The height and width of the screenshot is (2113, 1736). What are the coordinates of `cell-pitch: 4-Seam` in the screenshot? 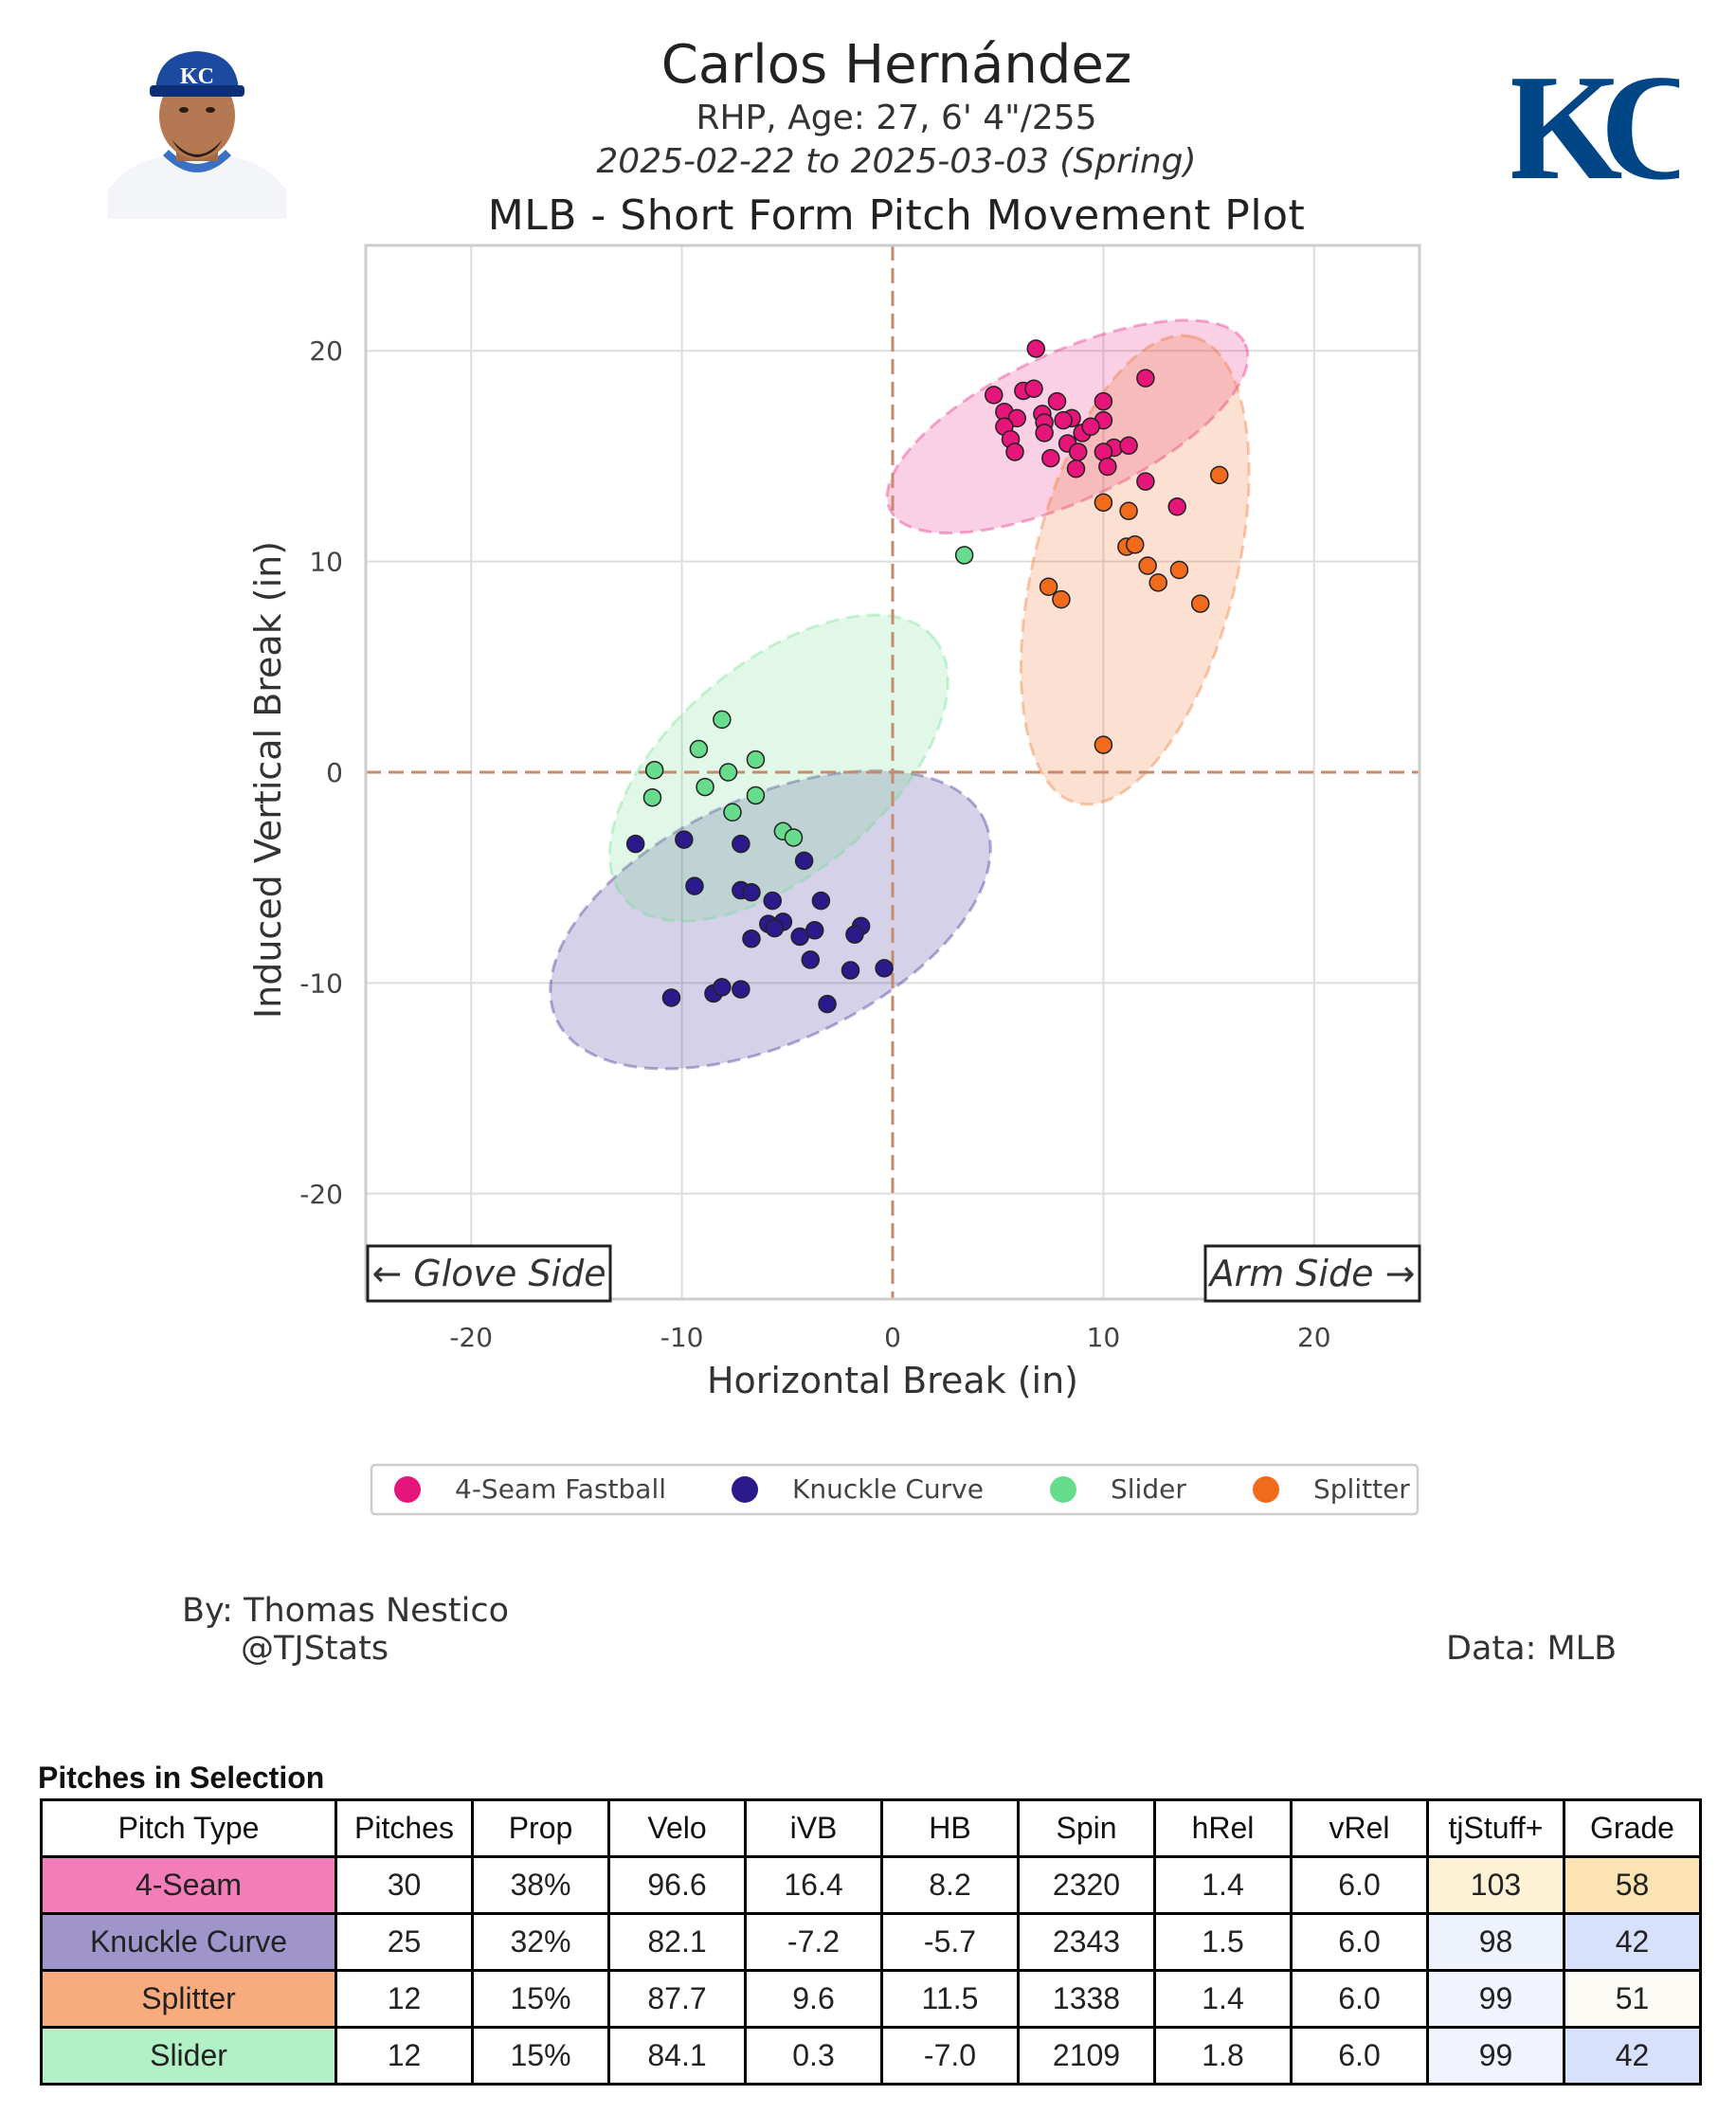 It's located at (188, 1885).